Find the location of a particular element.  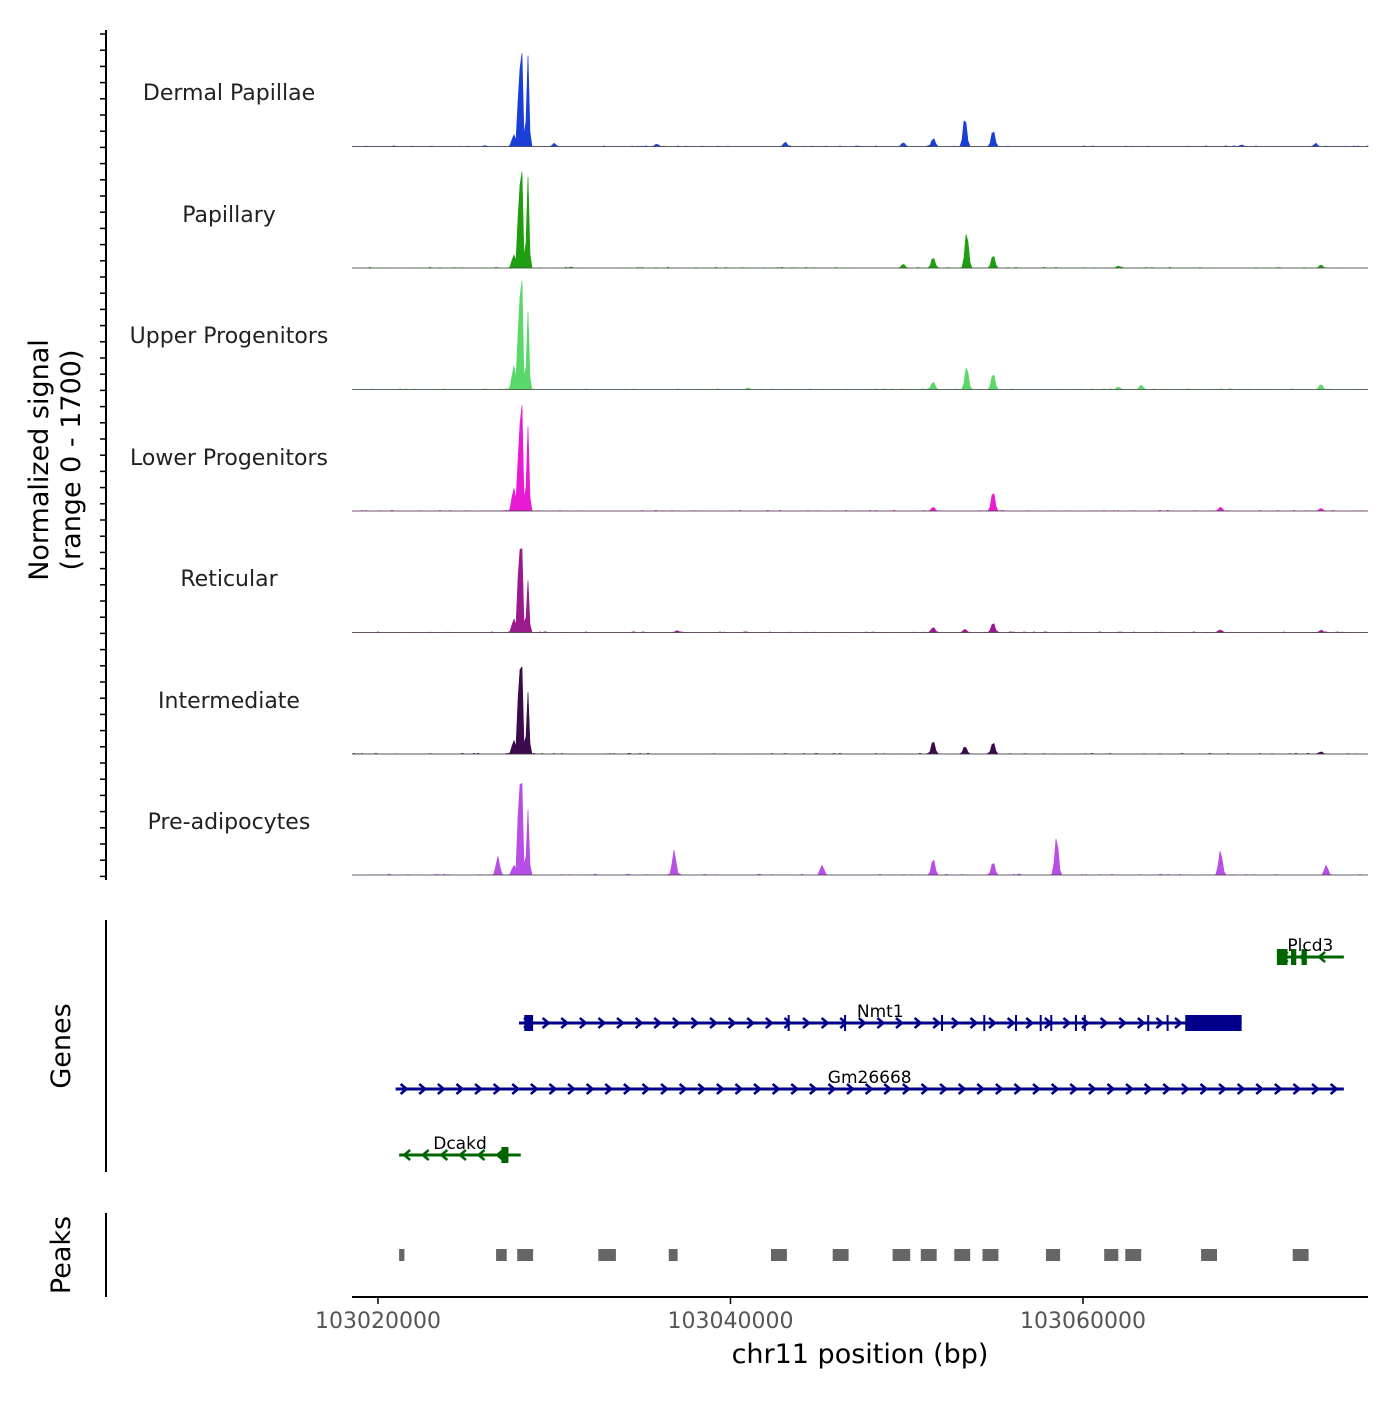

genes-y-label: Genes is located at coordinates (61, 1045).